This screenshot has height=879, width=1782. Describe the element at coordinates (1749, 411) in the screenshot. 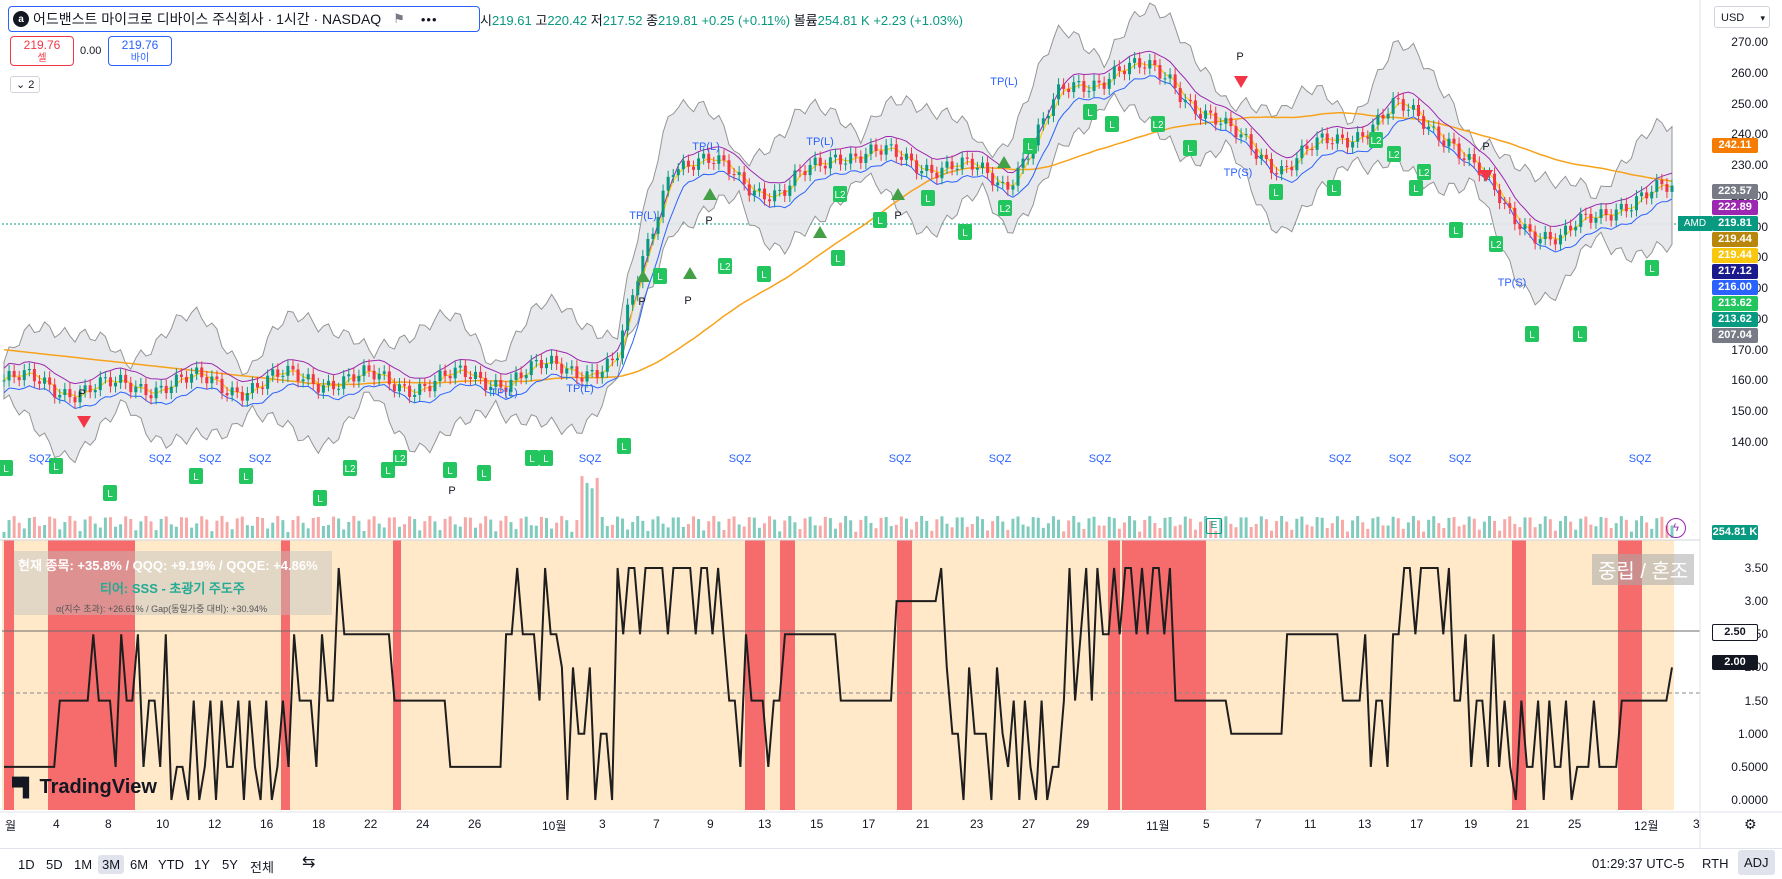

I see `price-axis-label: 150.00` at that location.